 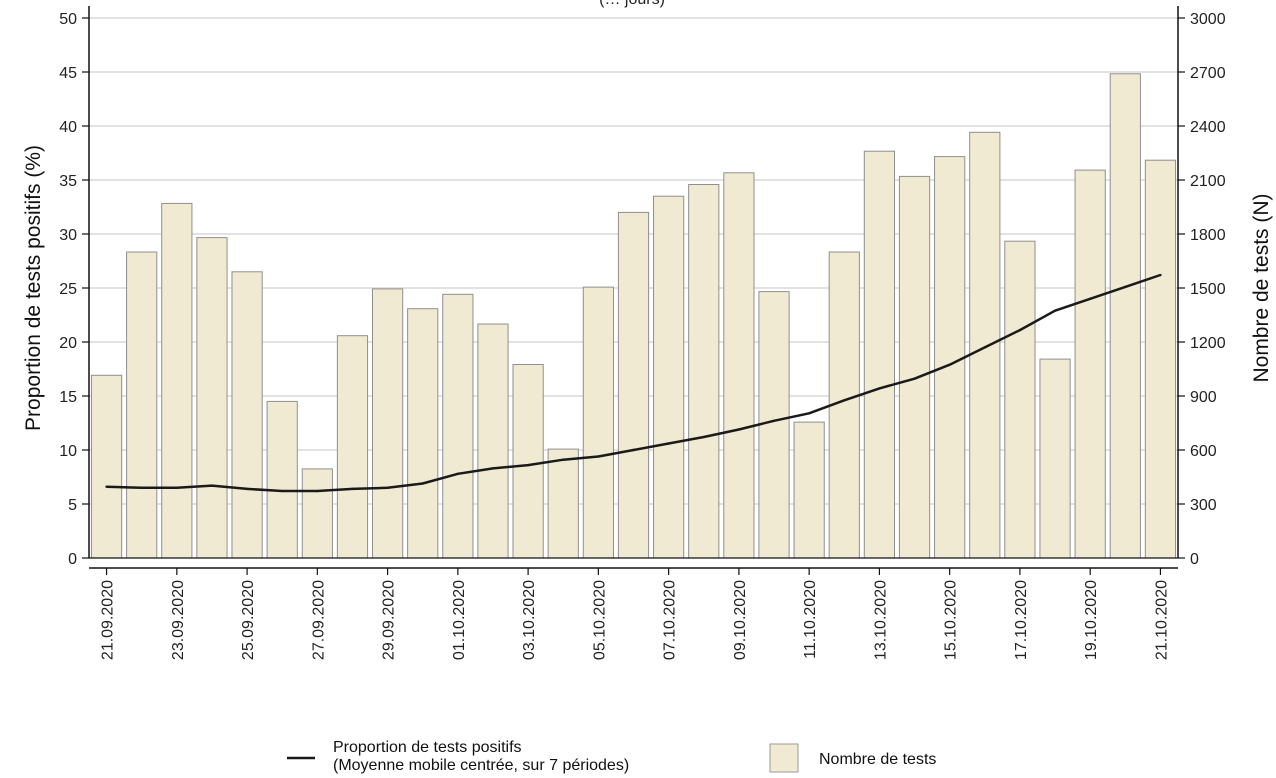 What do you see at coordinates (1208, 343) in the screenshot?
I see `right-tick-label-4: 1200` at bounding box center [1208, 343].